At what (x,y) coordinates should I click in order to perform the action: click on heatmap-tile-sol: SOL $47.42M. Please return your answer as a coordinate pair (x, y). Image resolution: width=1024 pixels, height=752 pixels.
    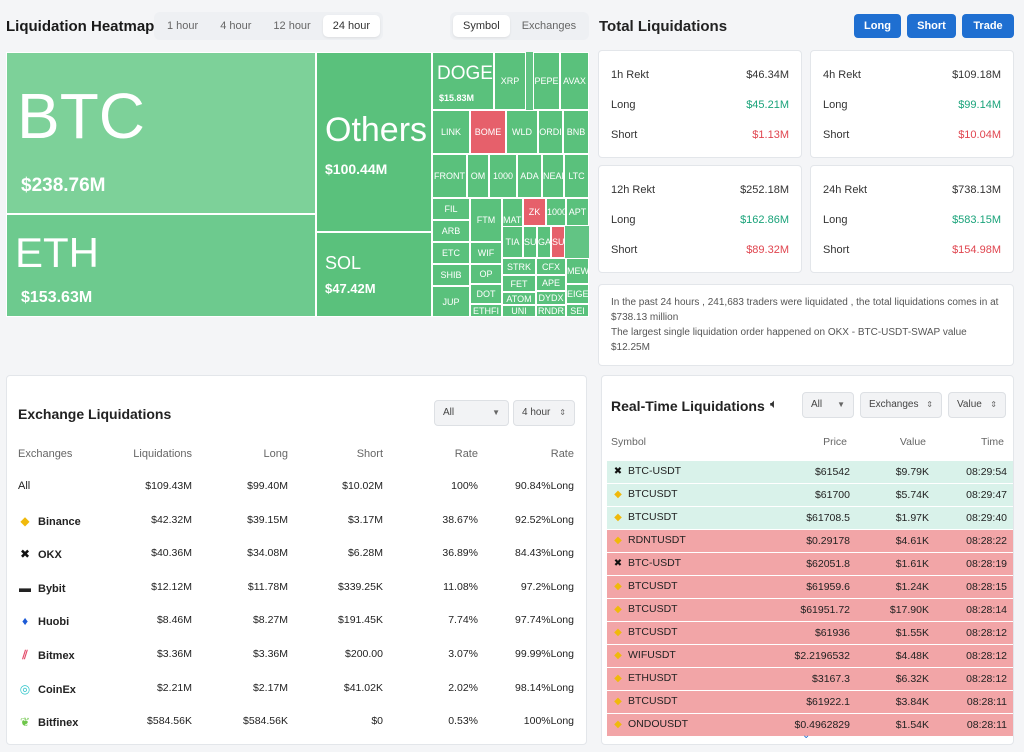
    Looking at the image, I should click on (374, 274).